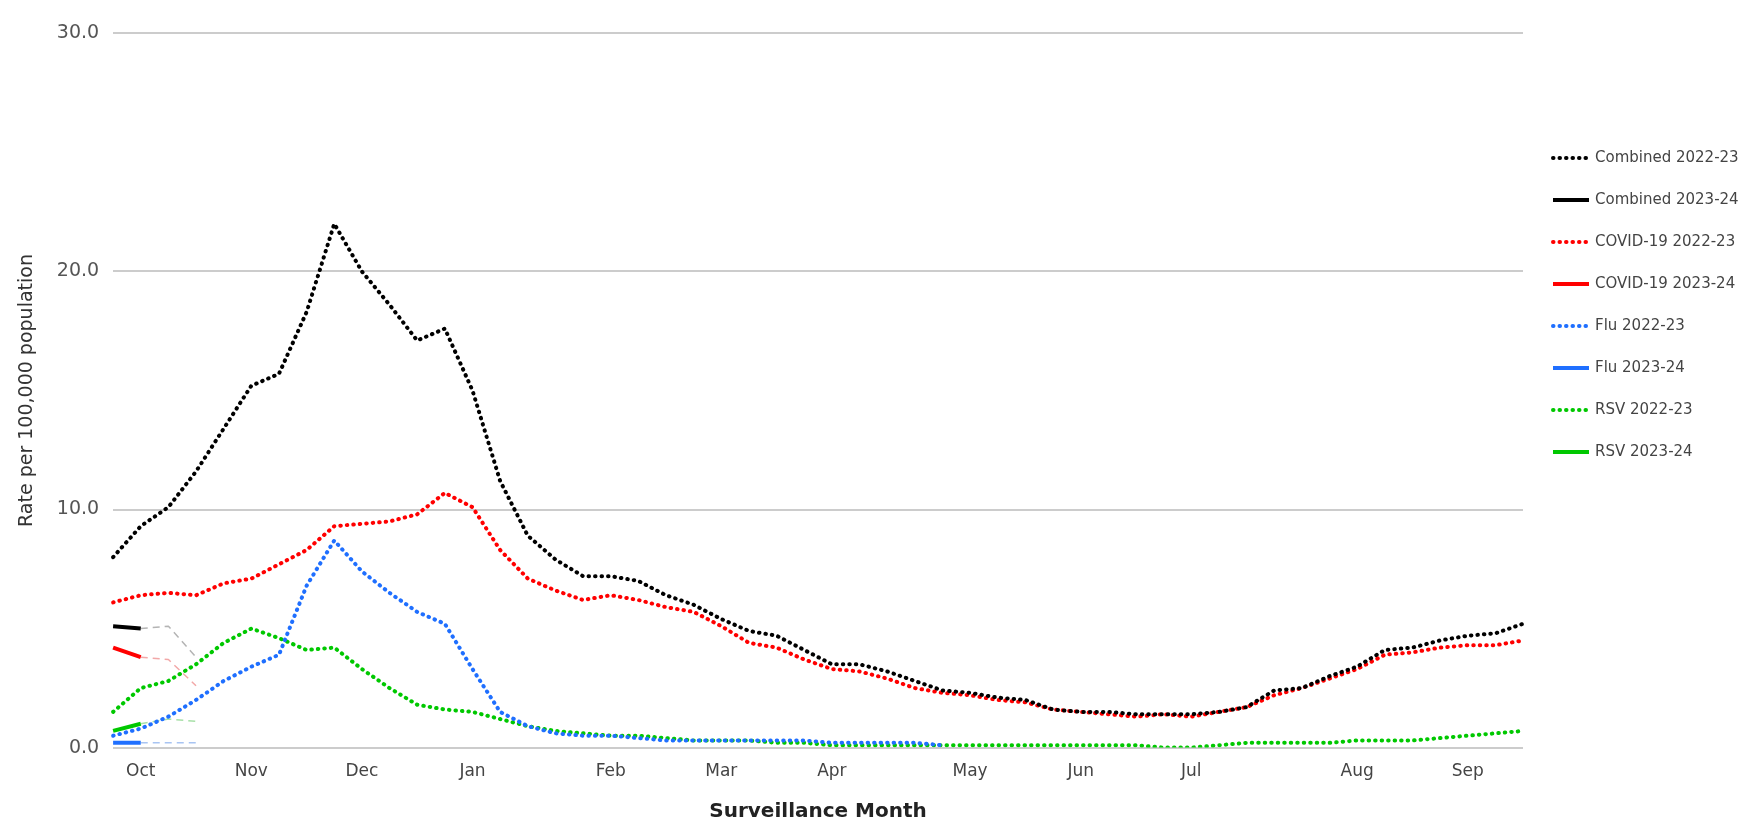  What do you see at coordinates (78, 31) in the screenshot?
I see `y-tick-label: 30.0` at bounding box center [78, 31].